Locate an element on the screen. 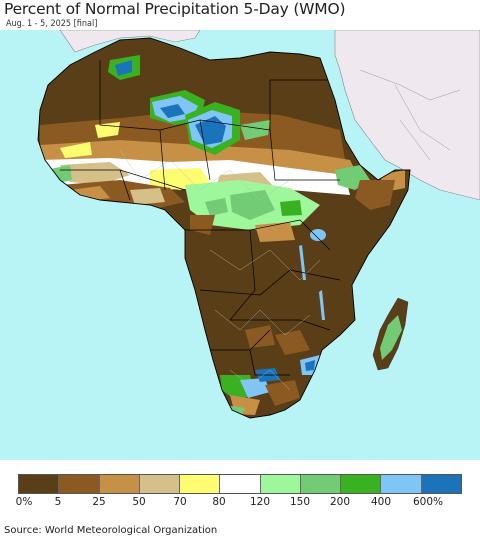 The width and height of the screenshot is (480, 540). legend-label-0: 0% is located at coordinates (24, 502).